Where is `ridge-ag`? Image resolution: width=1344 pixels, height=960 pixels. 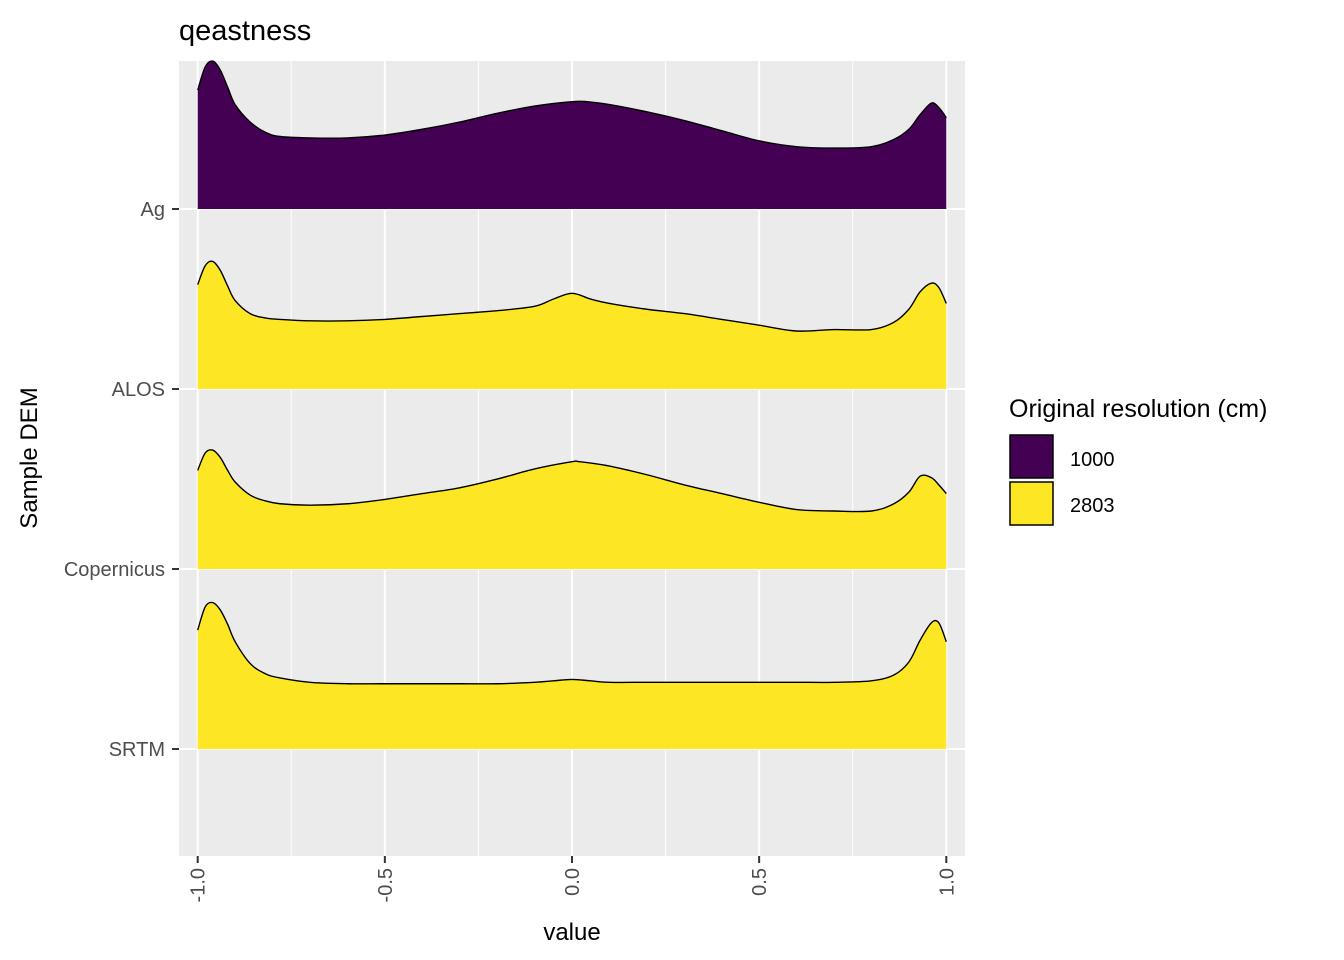
ridge-ag is located at coordinates (572, 134).